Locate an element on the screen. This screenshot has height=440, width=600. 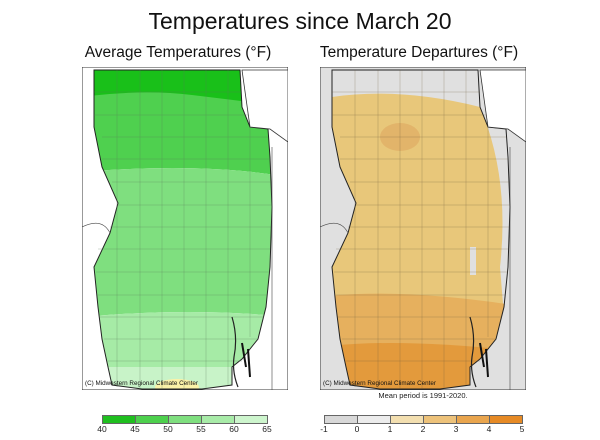
legend-tick-label: 50 is located at coordinates (168, 429).